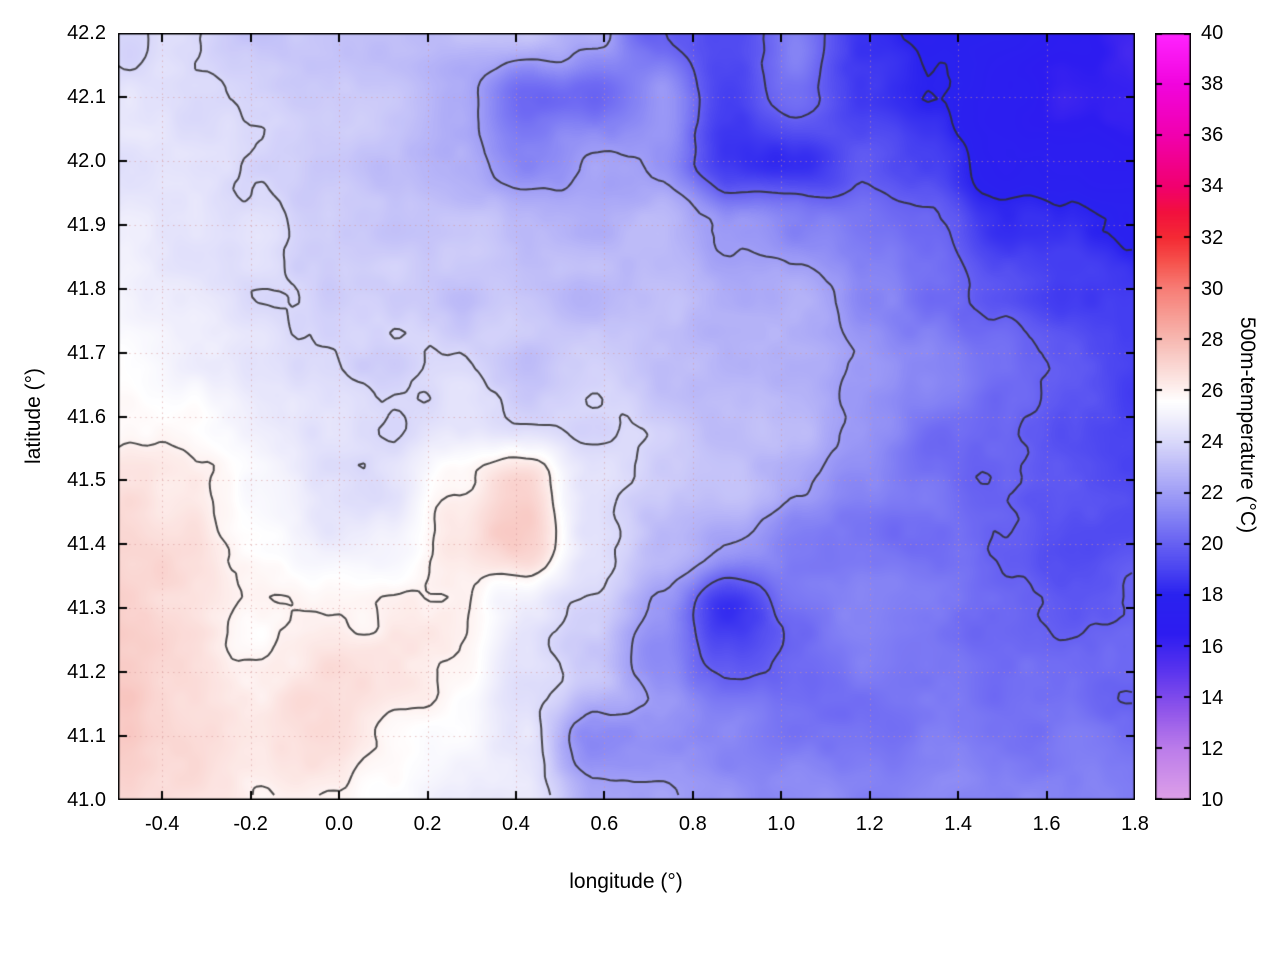  What do you see at coordinates (86, 352) in the screenshot?
I see `y-tick-label-41.7: 41.7` at bounding box center [86, 352].